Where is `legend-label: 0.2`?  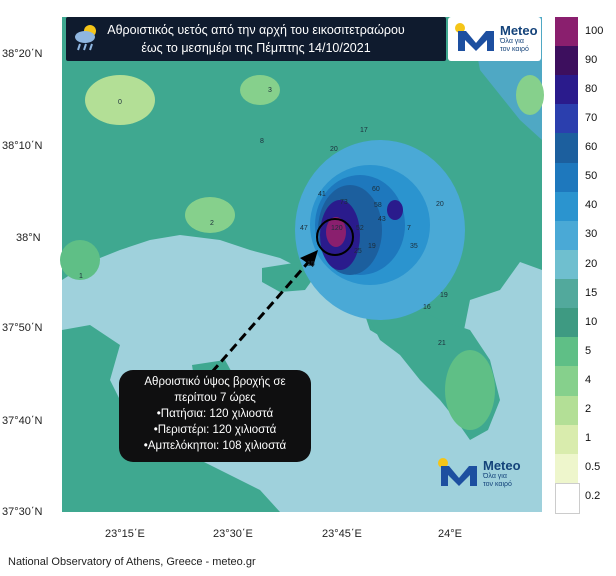 legend-label: 0.2 is located at coordinates (593, 496).